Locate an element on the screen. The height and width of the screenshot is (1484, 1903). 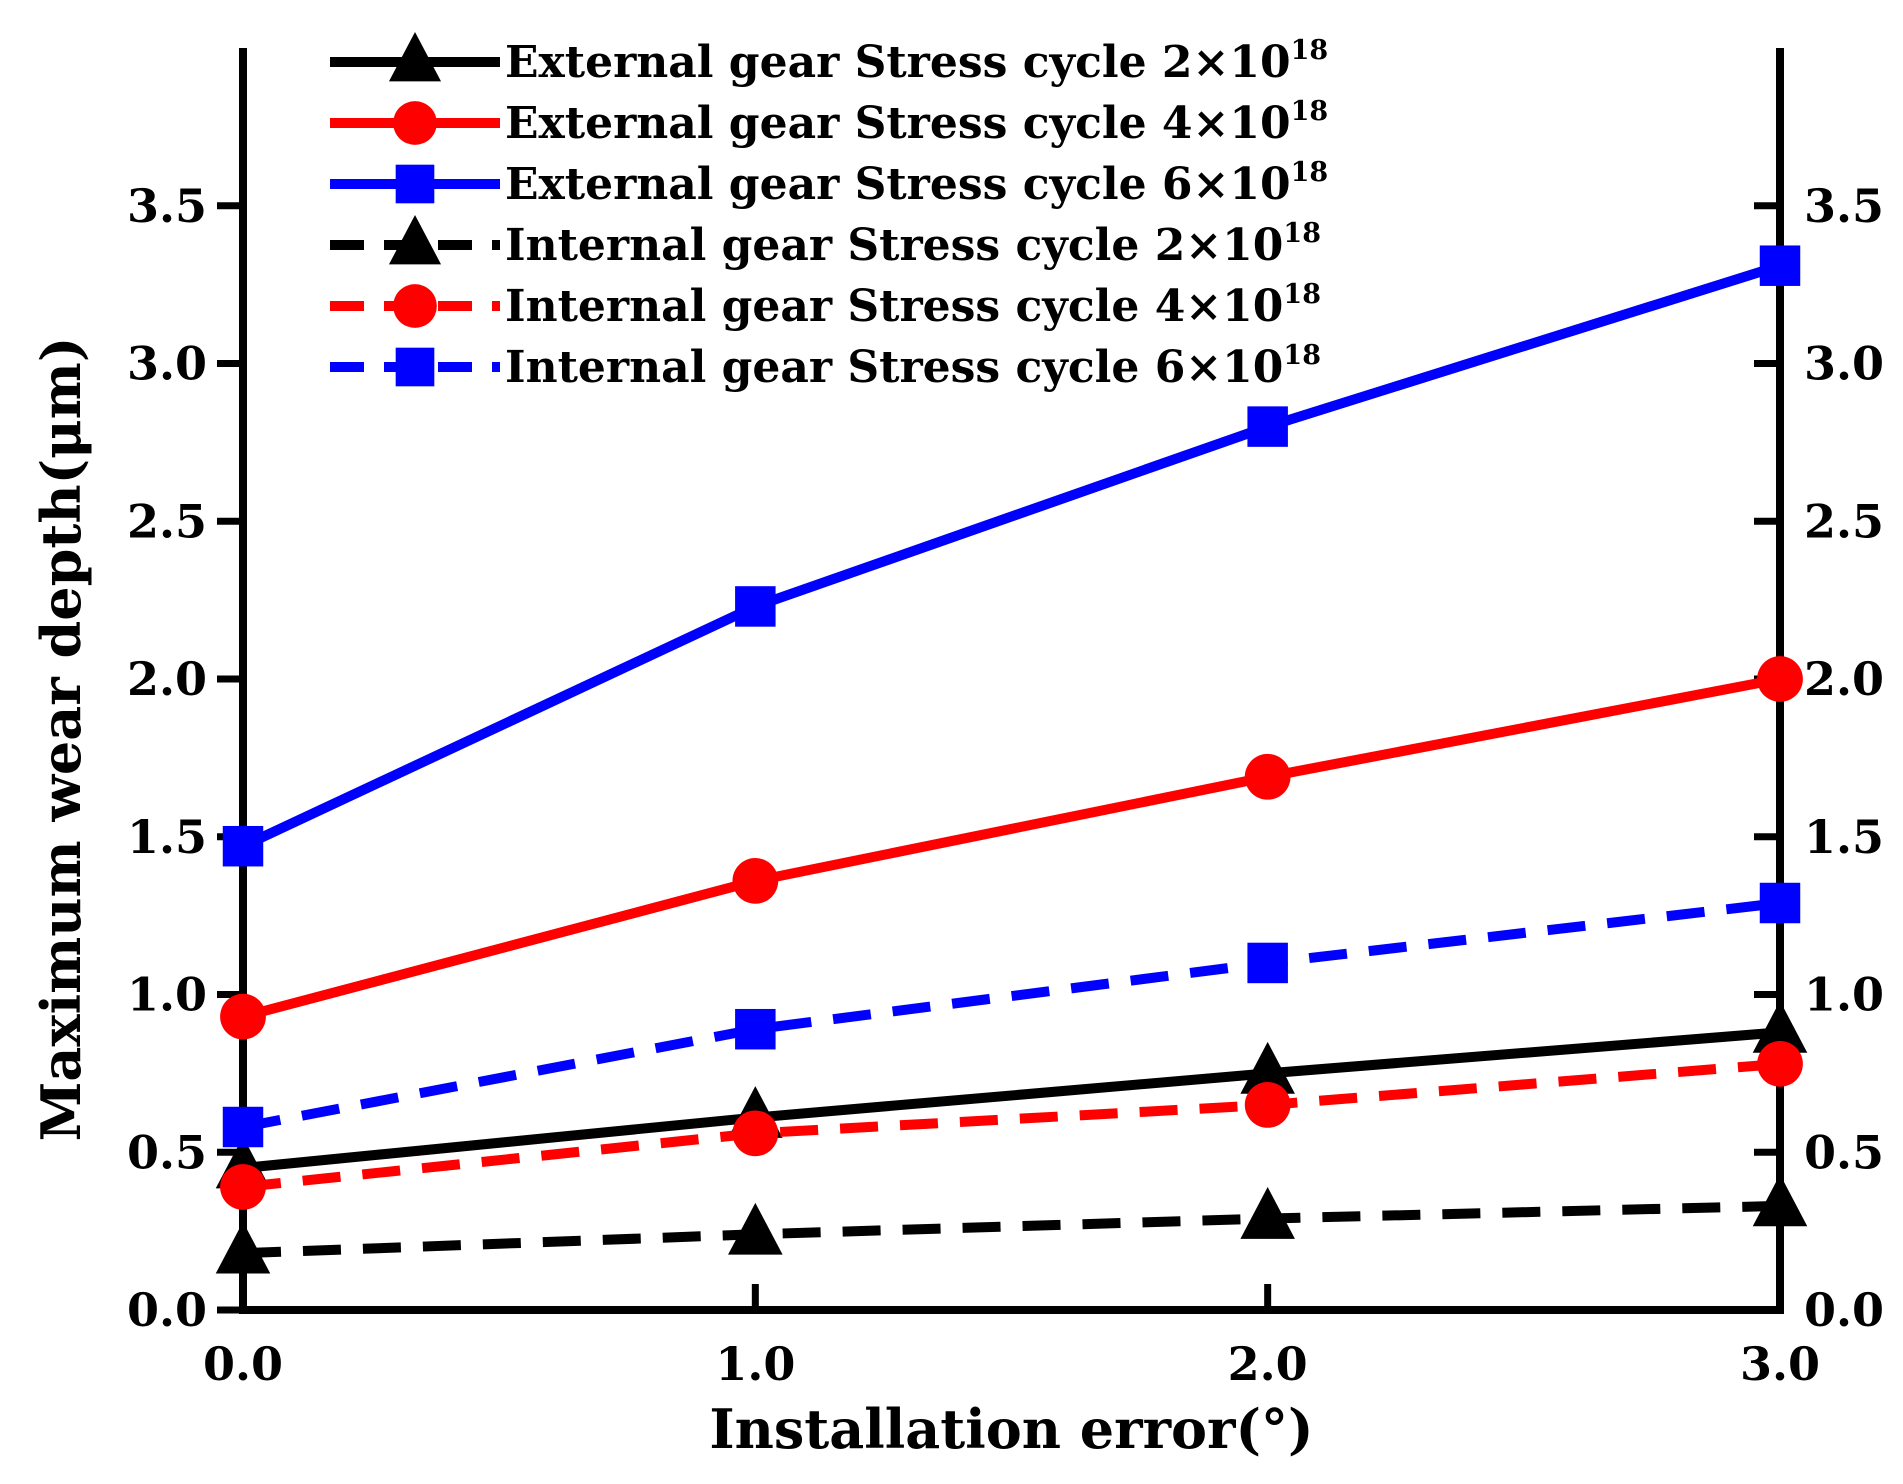
y-tick-label: 0.5 is located at coordinates (167, 1152).